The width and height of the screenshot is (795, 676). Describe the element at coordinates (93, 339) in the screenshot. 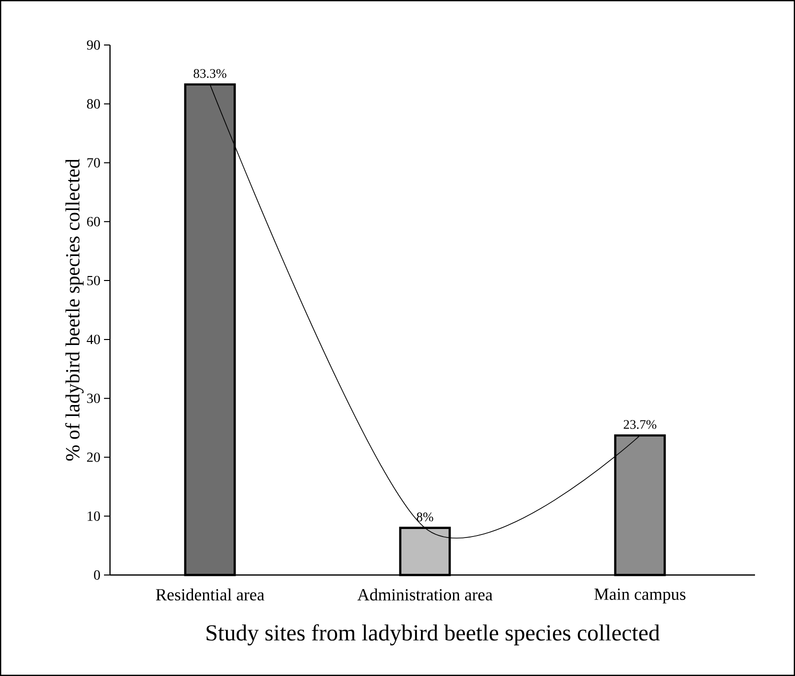

I see `y-tick-label: 40` at that location.